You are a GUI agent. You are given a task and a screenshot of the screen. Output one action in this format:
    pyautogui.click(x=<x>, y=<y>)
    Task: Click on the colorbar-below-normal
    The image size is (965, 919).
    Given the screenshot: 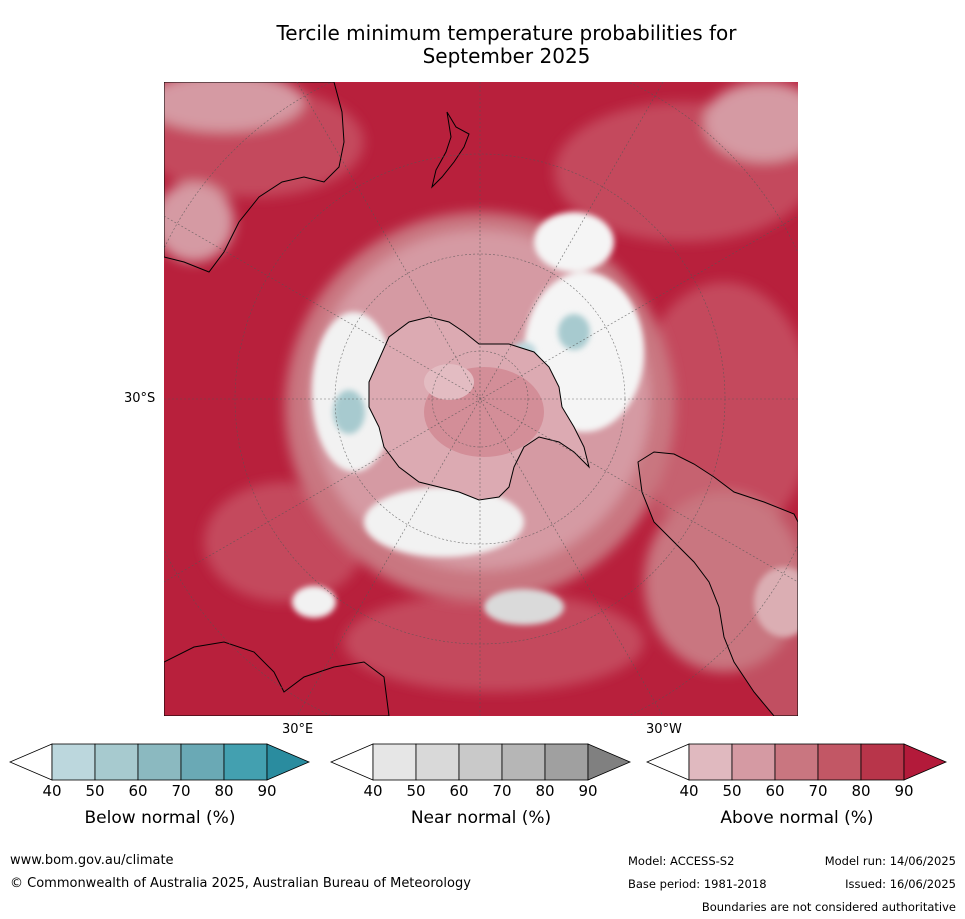 What is the action you would take?
    pyautogui.click(x=159, y=765)
    